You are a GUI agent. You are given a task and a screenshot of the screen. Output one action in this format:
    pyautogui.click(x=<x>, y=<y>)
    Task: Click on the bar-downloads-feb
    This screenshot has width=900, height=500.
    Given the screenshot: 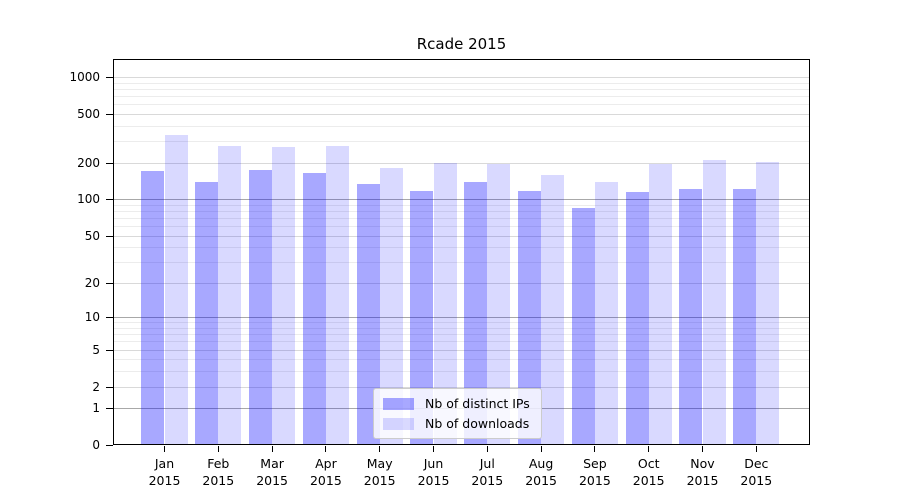 What is the action you would take?
    pyautogui.click(x=230, y=295)
    